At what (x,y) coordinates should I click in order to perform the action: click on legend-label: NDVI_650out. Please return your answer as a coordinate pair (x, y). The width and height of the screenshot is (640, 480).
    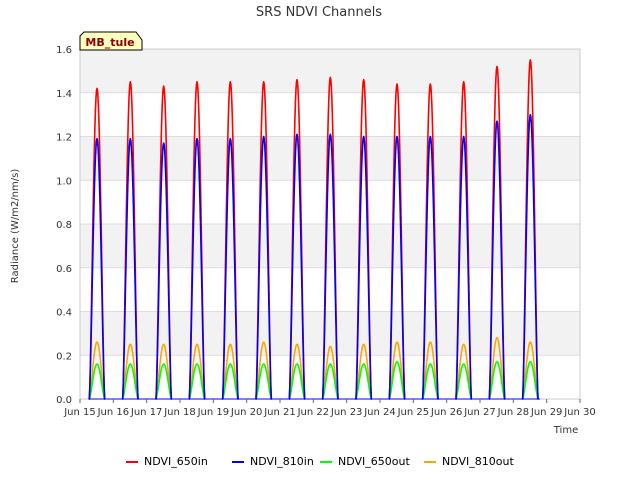
    Looking at the image, I should click on (374, 461).